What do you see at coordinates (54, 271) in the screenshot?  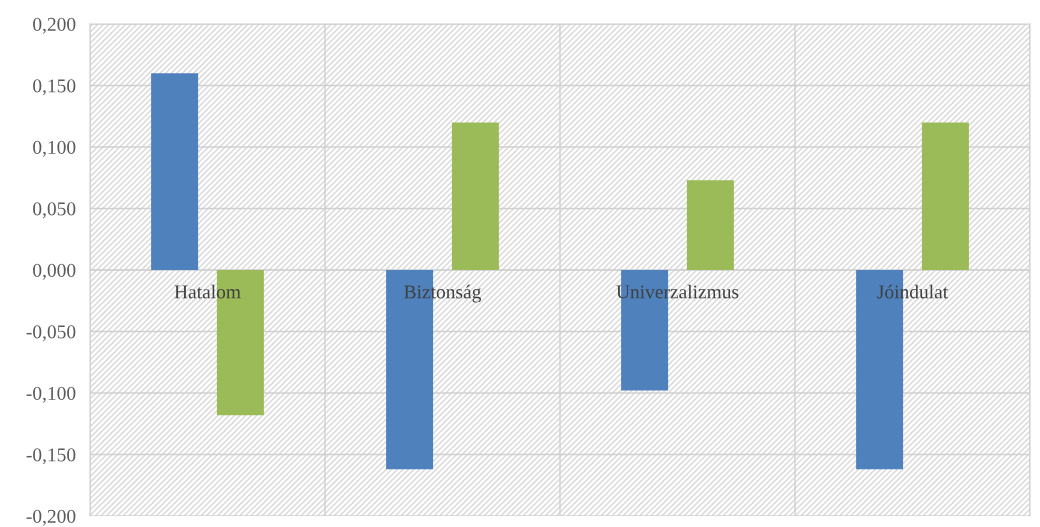 I see `y-tick-label: 0,000` at bounding box center [54, 271].